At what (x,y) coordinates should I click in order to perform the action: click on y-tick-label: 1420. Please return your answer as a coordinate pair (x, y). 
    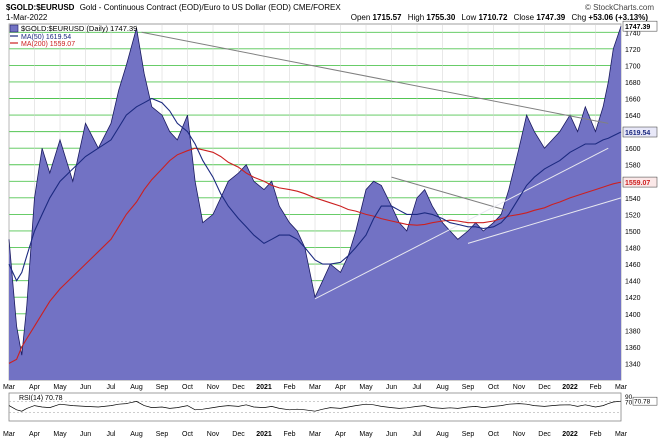
    Looking at the image, I should click on (633, 298).